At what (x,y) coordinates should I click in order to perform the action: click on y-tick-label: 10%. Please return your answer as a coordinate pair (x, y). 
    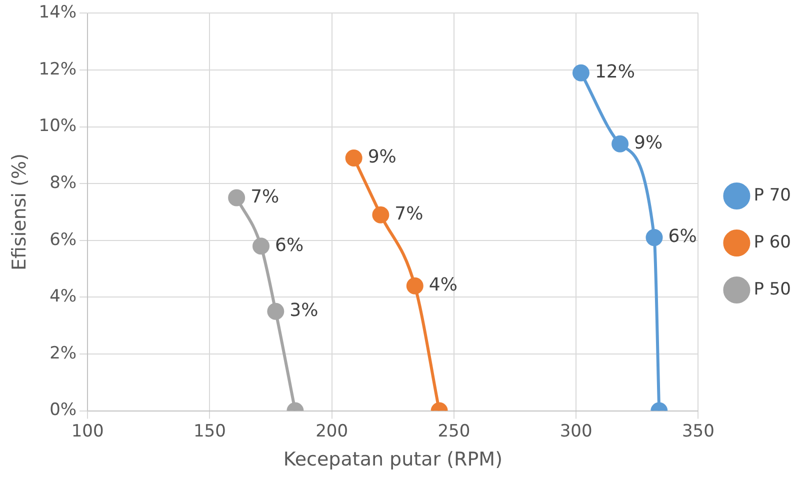
    Looking at the image, I should click on (57, 126).